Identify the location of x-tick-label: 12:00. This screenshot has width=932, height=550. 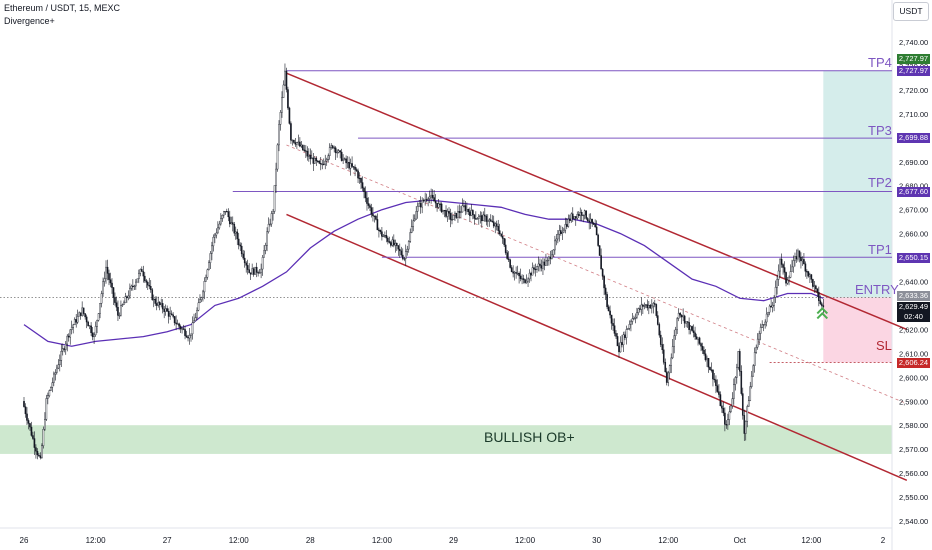
(525, 540).